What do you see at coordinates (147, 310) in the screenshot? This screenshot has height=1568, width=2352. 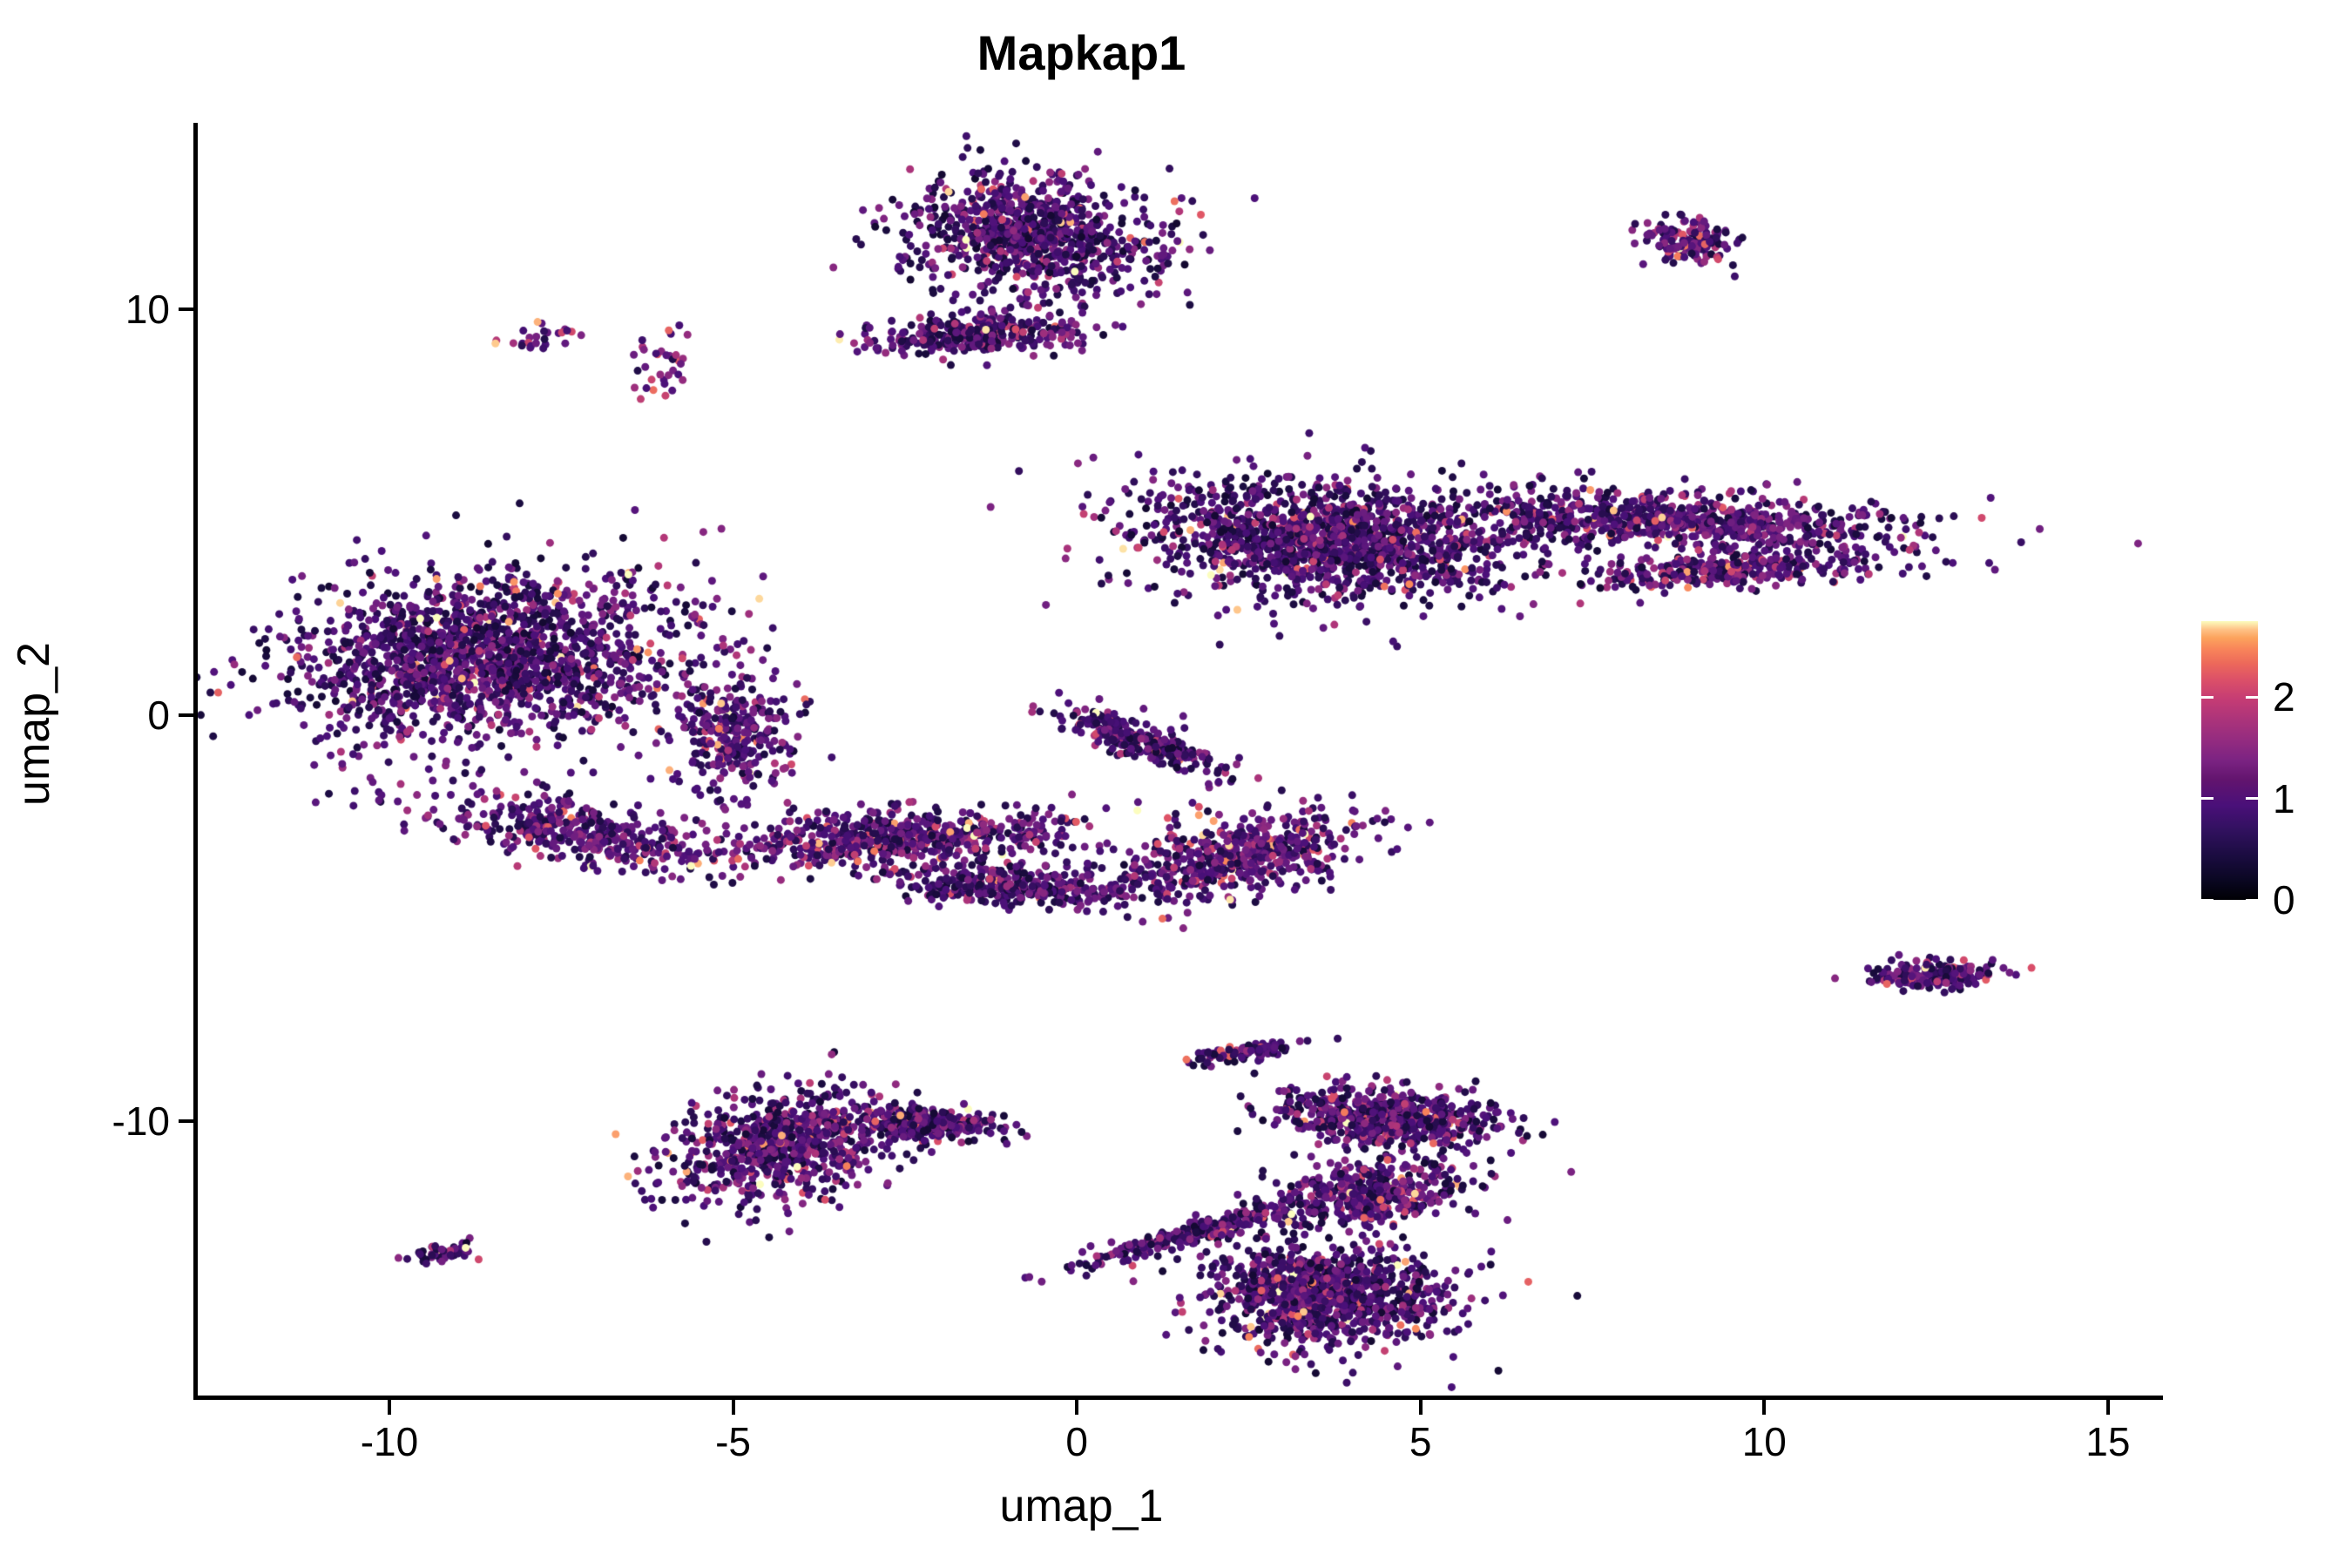 I see `y-tick-label: 10` at bounding box center [147, 310].